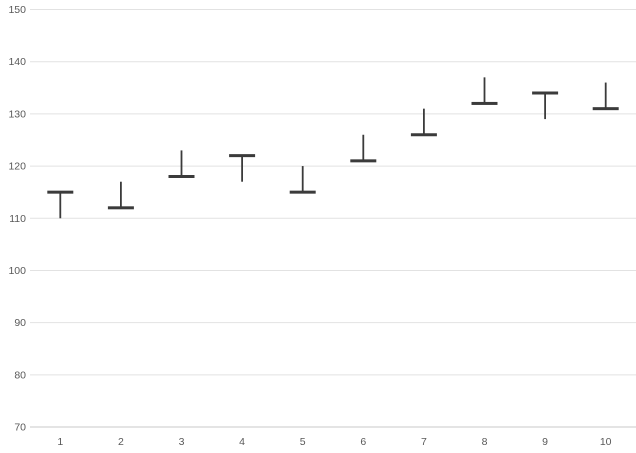 The image size is (636, 453). I want to click on x-axis-tick-label: 1, so click(60, 442).